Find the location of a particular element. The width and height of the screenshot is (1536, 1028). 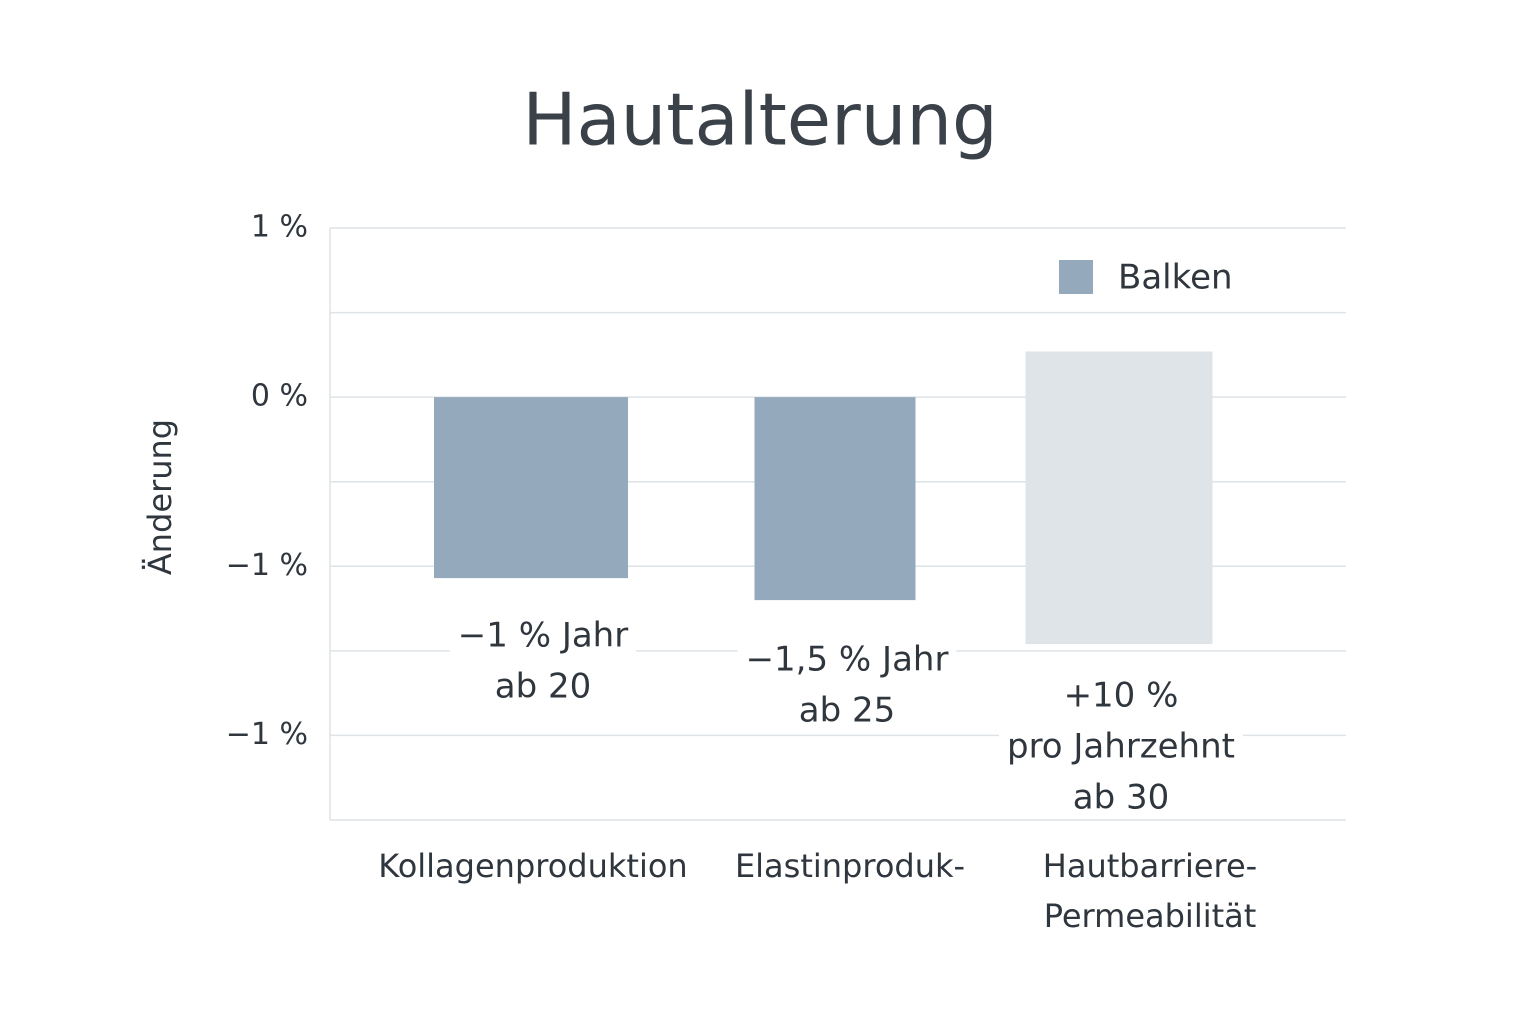

y-tick-label: 0 % is located at coordinates (279, 396).